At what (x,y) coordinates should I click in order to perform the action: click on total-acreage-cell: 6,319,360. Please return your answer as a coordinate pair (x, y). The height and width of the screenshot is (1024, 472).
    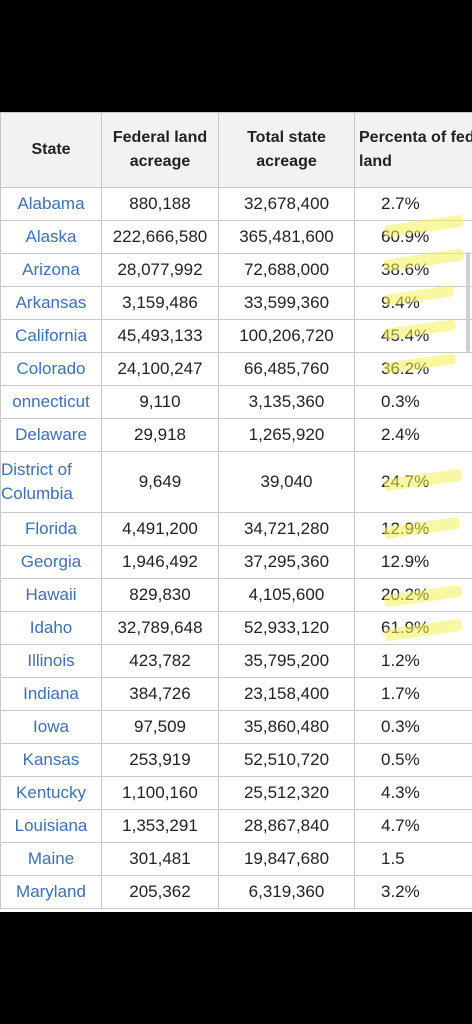
    Looking at the image, I should click on (286, 892).